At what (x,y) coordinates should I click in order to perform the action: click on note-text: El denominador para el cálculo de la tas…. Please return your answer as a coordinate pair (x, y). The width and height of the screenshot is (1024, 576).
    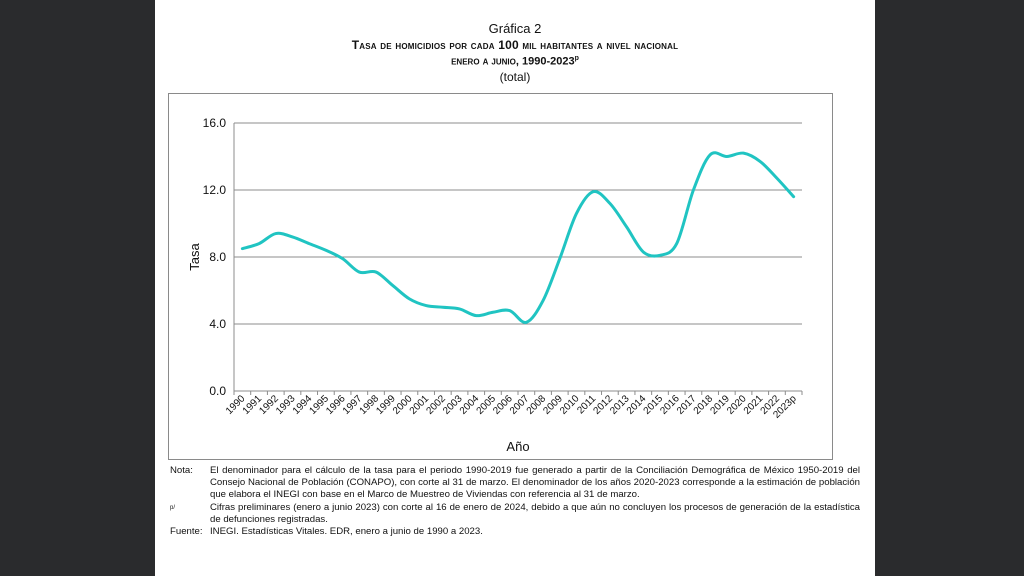
    Looking at the image, I should click on (535, 483).